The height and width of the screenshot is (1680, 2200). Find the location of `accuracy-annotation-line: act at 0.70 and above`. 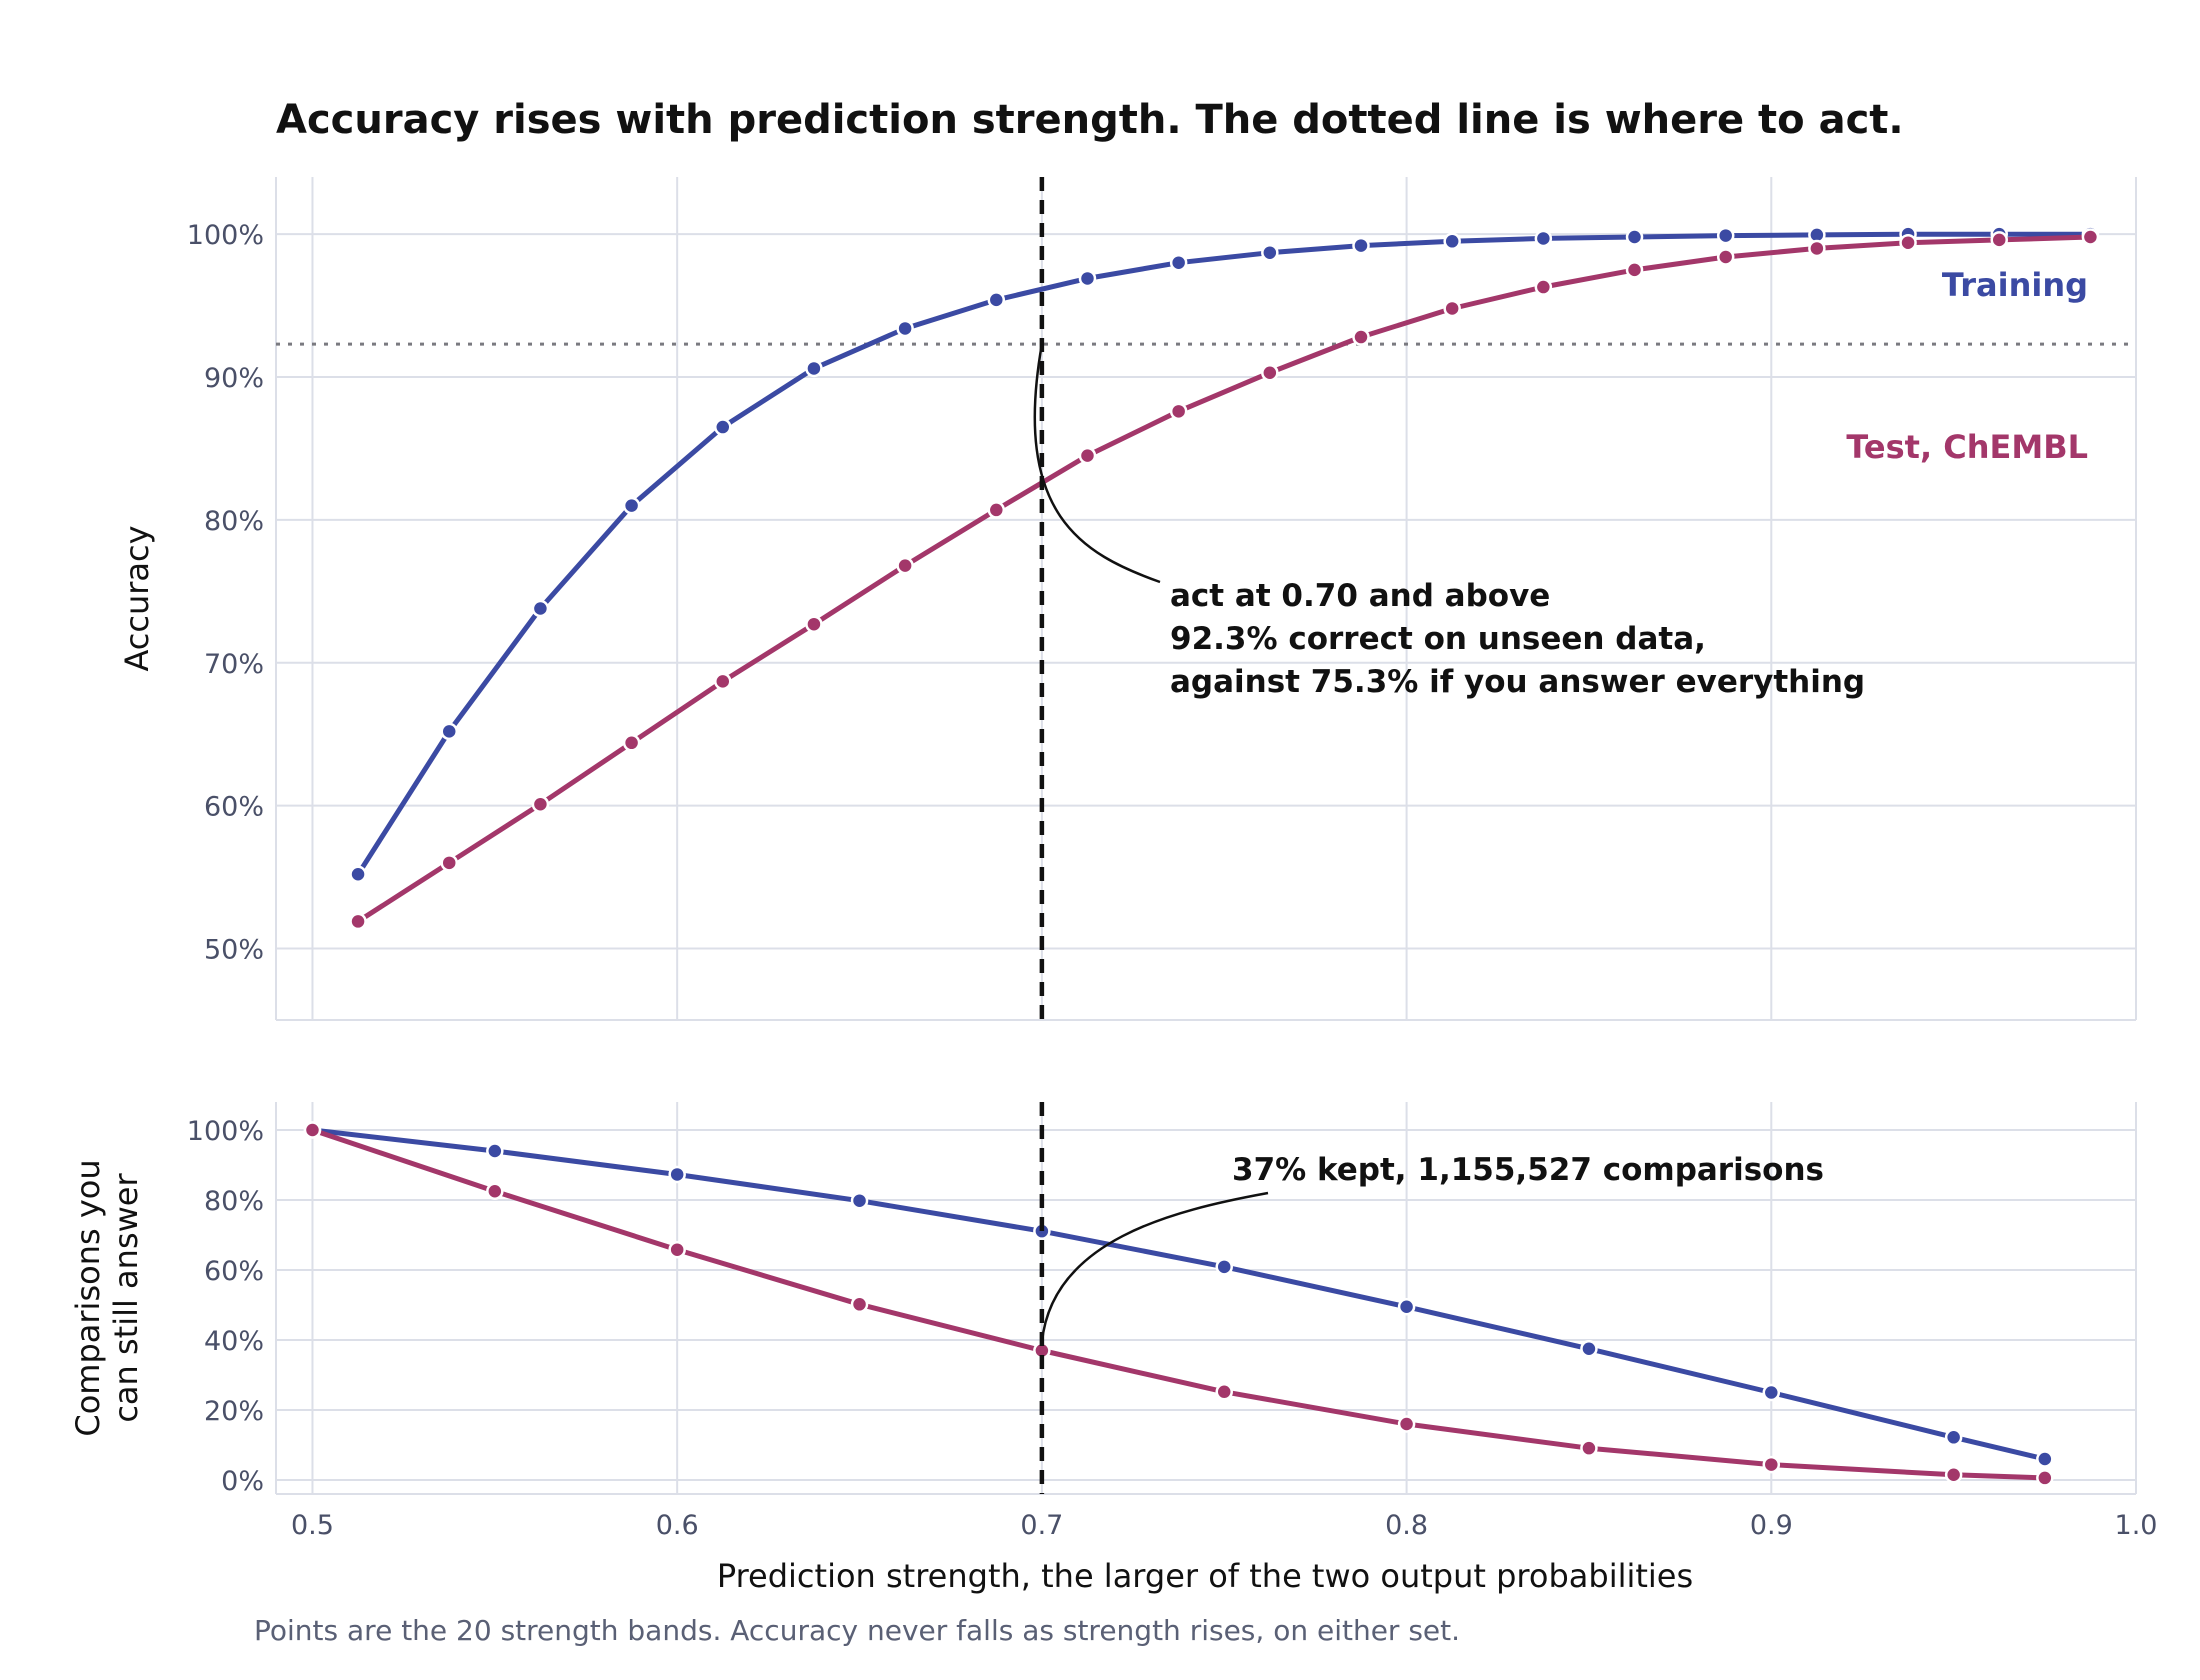

accuracy-annotation-line: act at 0.70 and above is located at coordinates (1360, 596).